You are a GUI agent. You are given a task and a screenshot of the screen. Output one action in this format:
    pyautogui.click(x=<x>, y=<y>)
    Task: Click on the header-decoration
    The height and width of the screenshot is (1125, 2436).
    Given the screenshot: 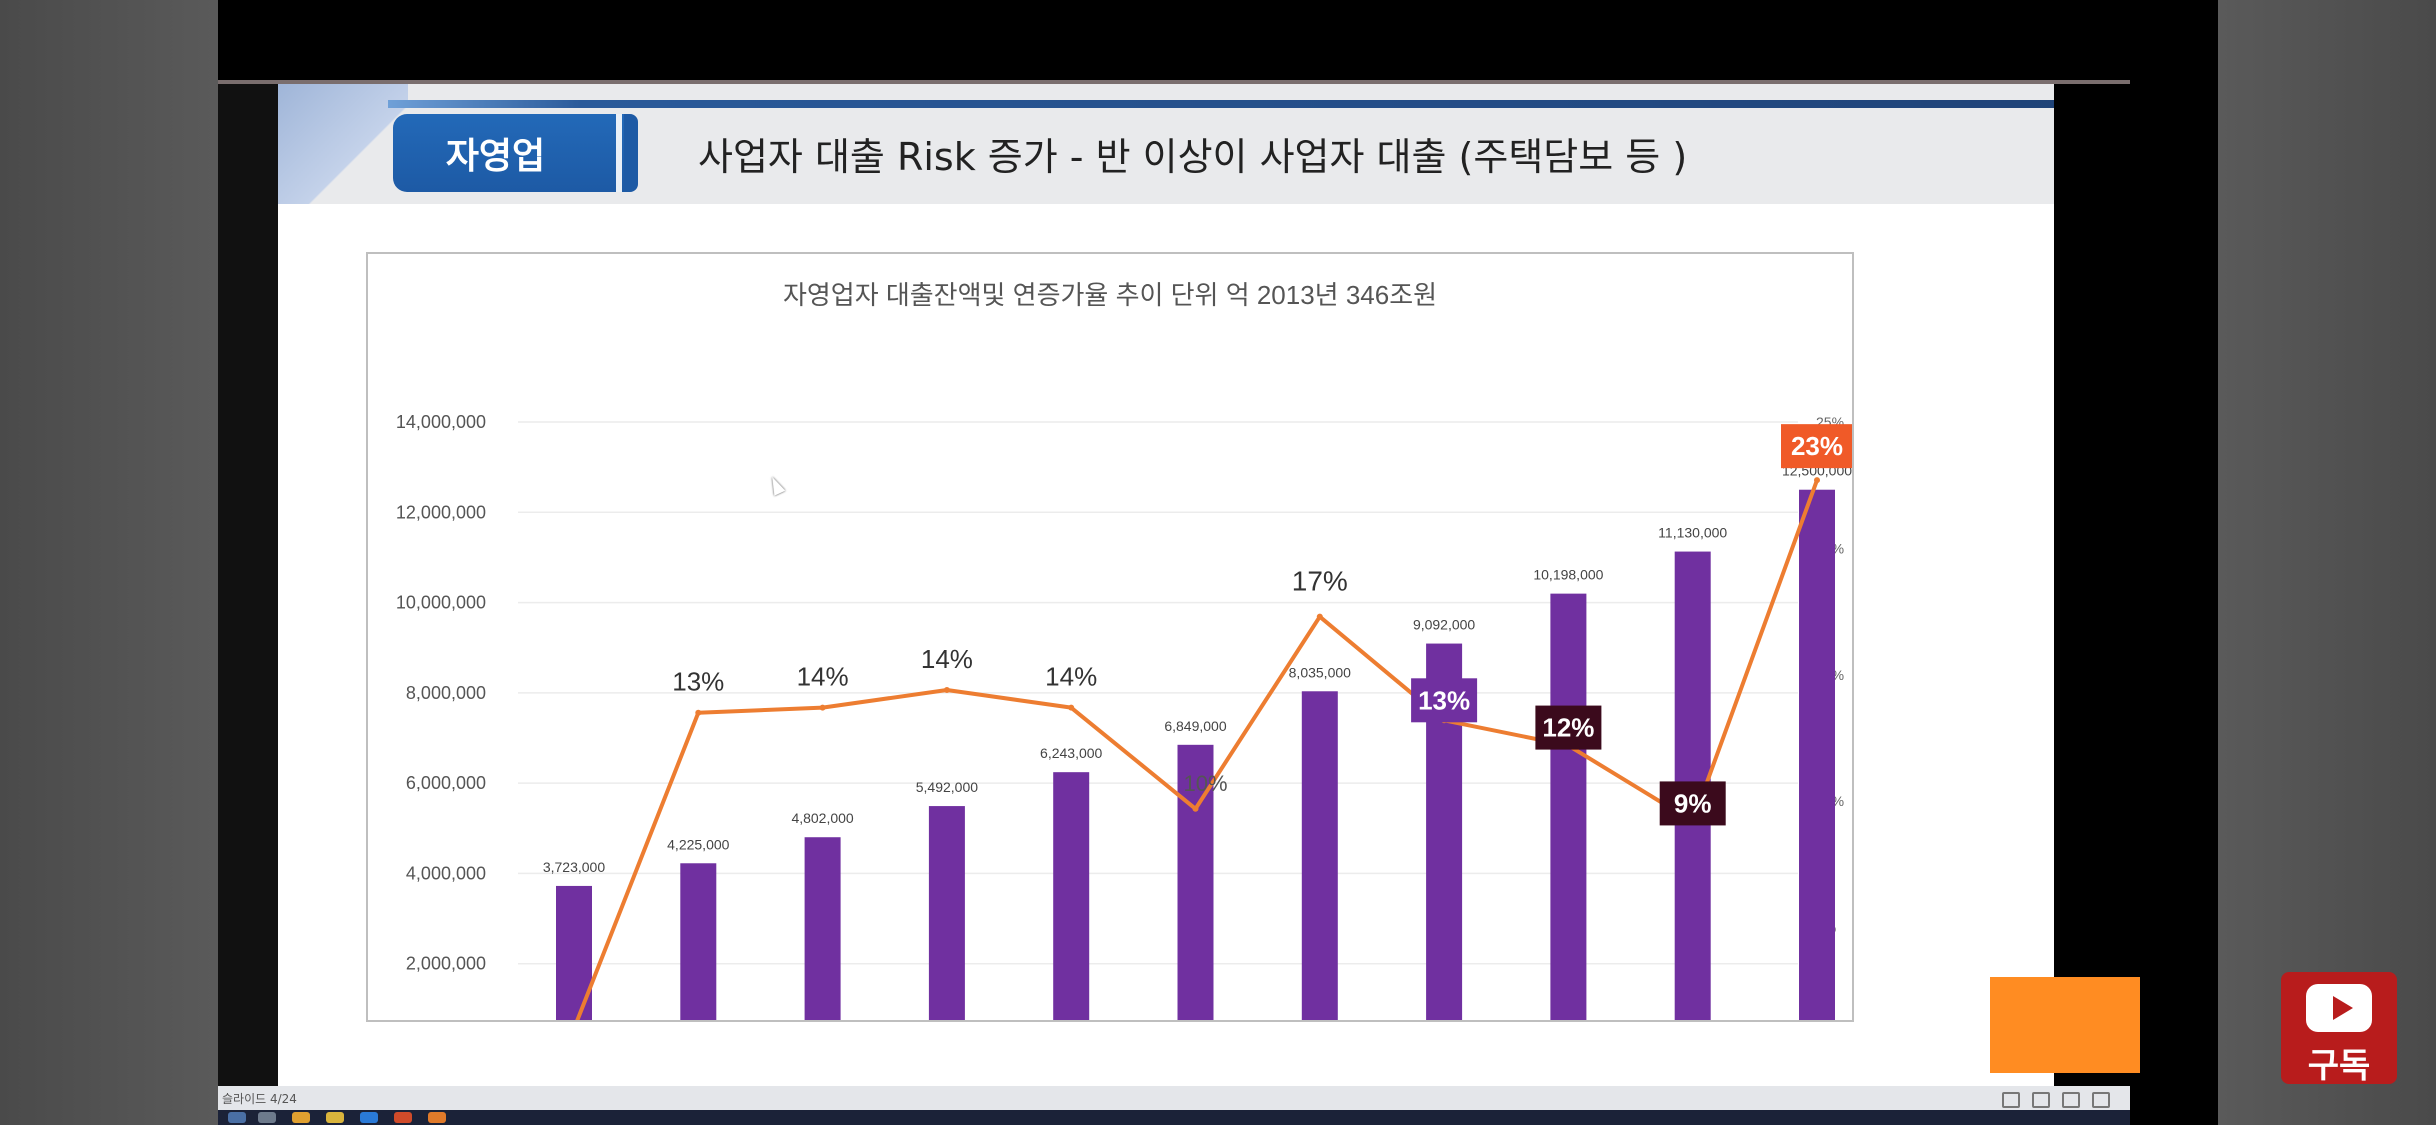 What is the action you would take?
    pyautogui.click(x=343, y=144)
    